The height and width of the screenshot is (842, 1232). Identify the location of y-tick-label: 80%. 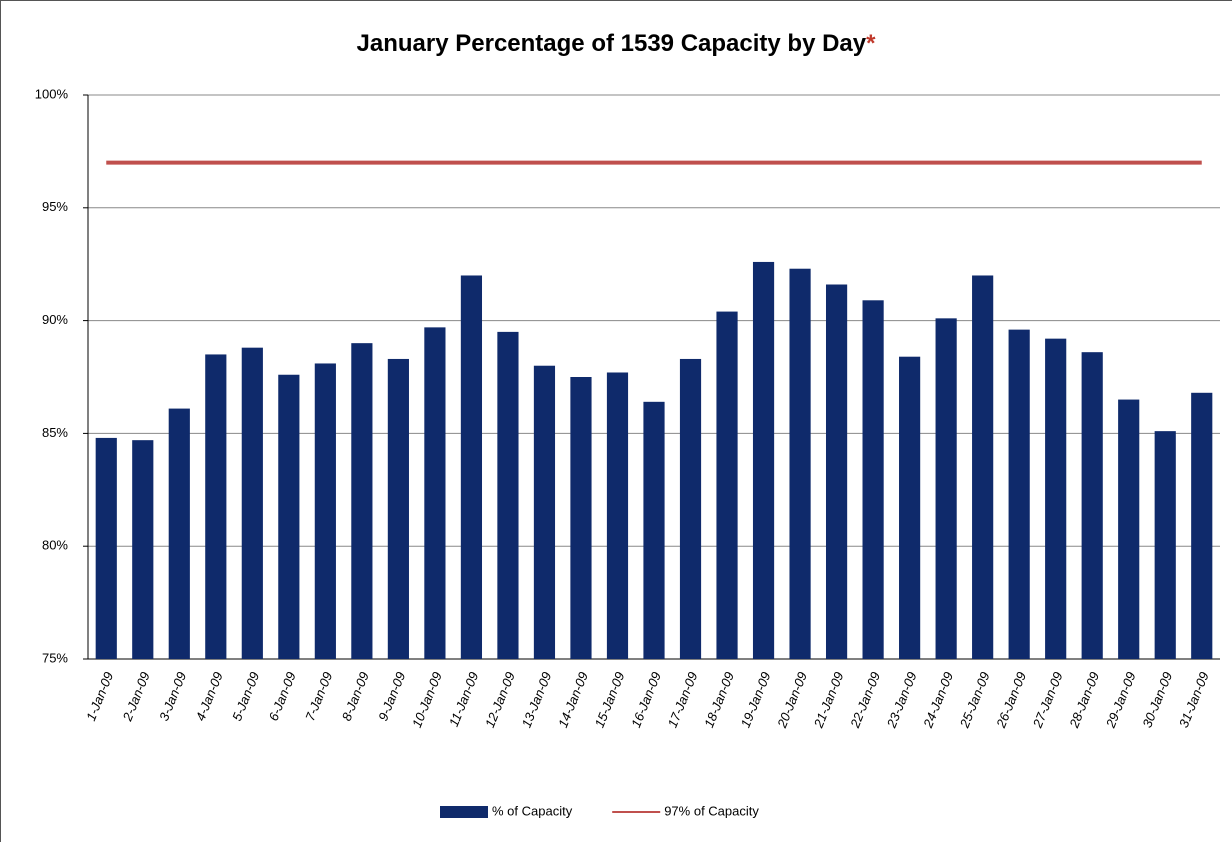
(55, 545).